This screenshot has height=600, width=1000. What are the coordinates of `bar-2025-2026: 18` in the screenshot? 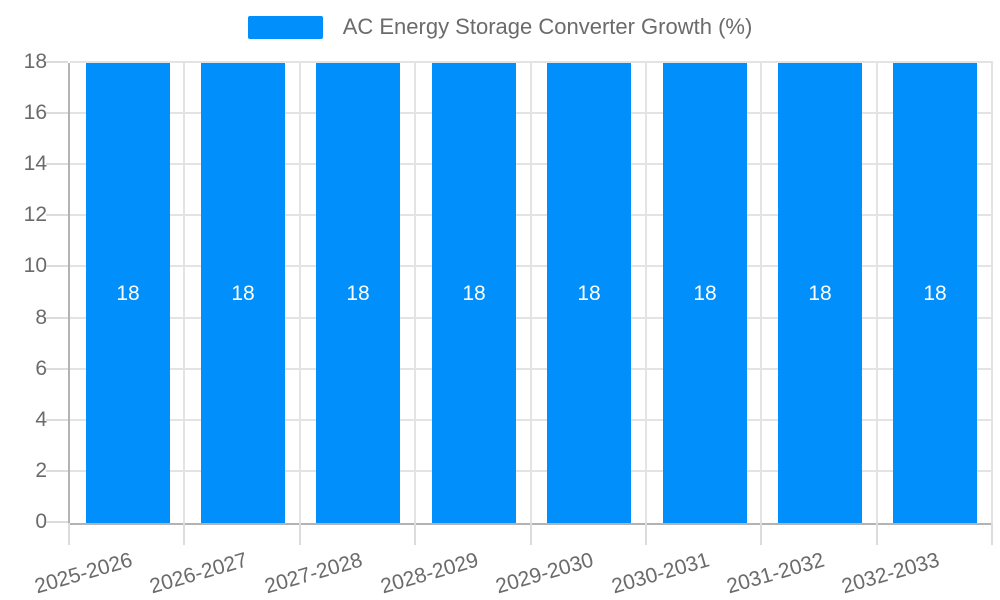 It's located at (128, 293).